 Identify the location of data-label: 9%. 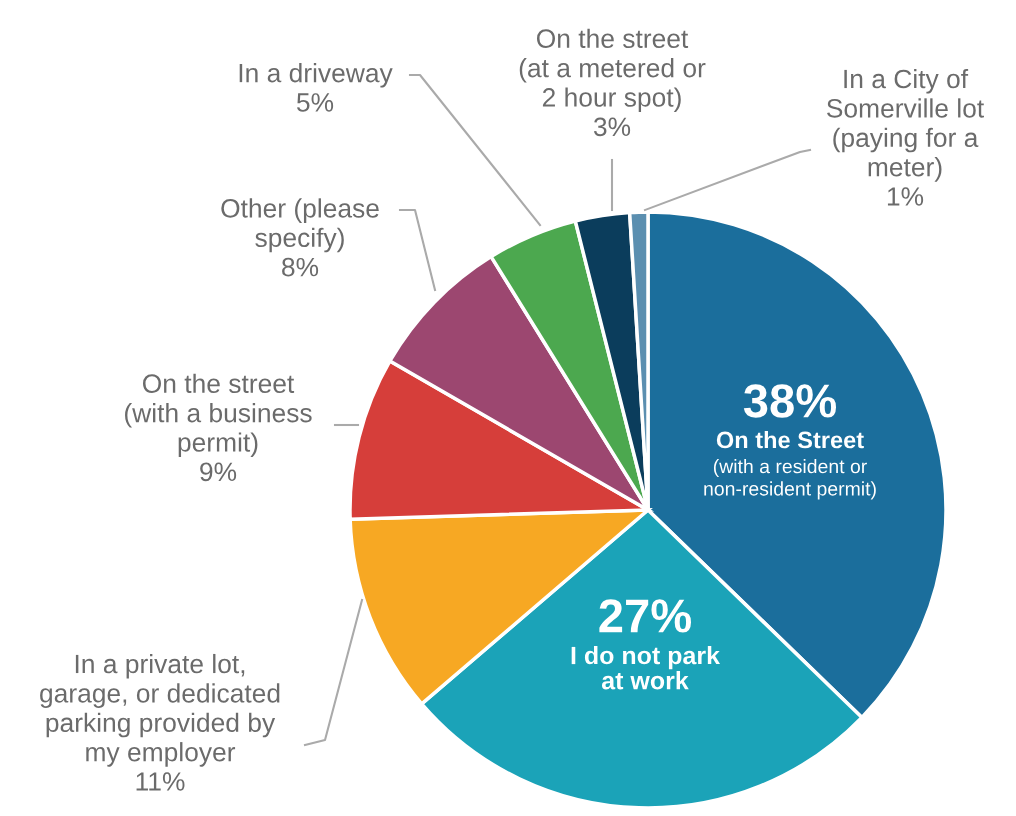
(218, 472).